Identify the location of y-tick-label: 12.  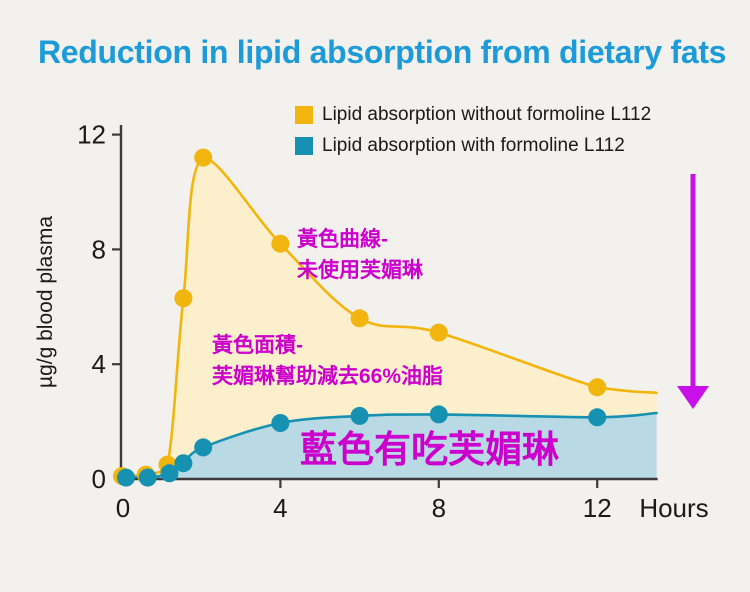
(91, 135).